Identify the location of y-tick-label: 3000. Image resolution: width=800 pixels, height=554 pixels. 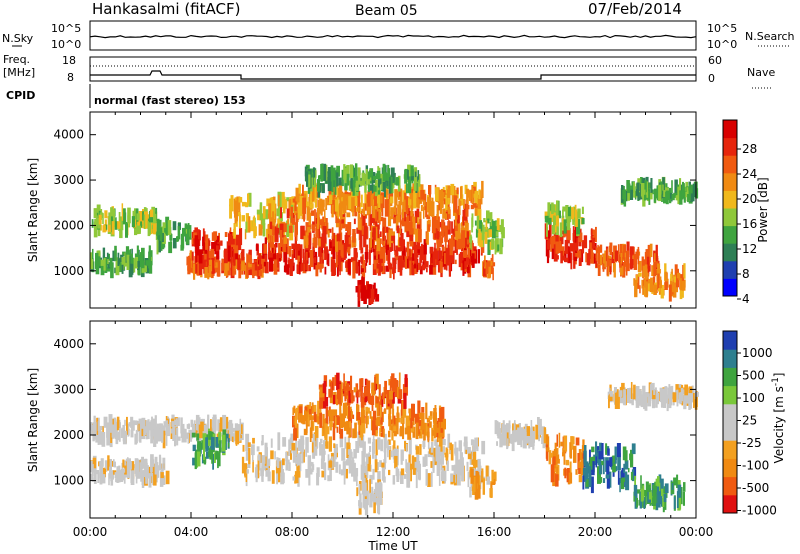
(68, 180).